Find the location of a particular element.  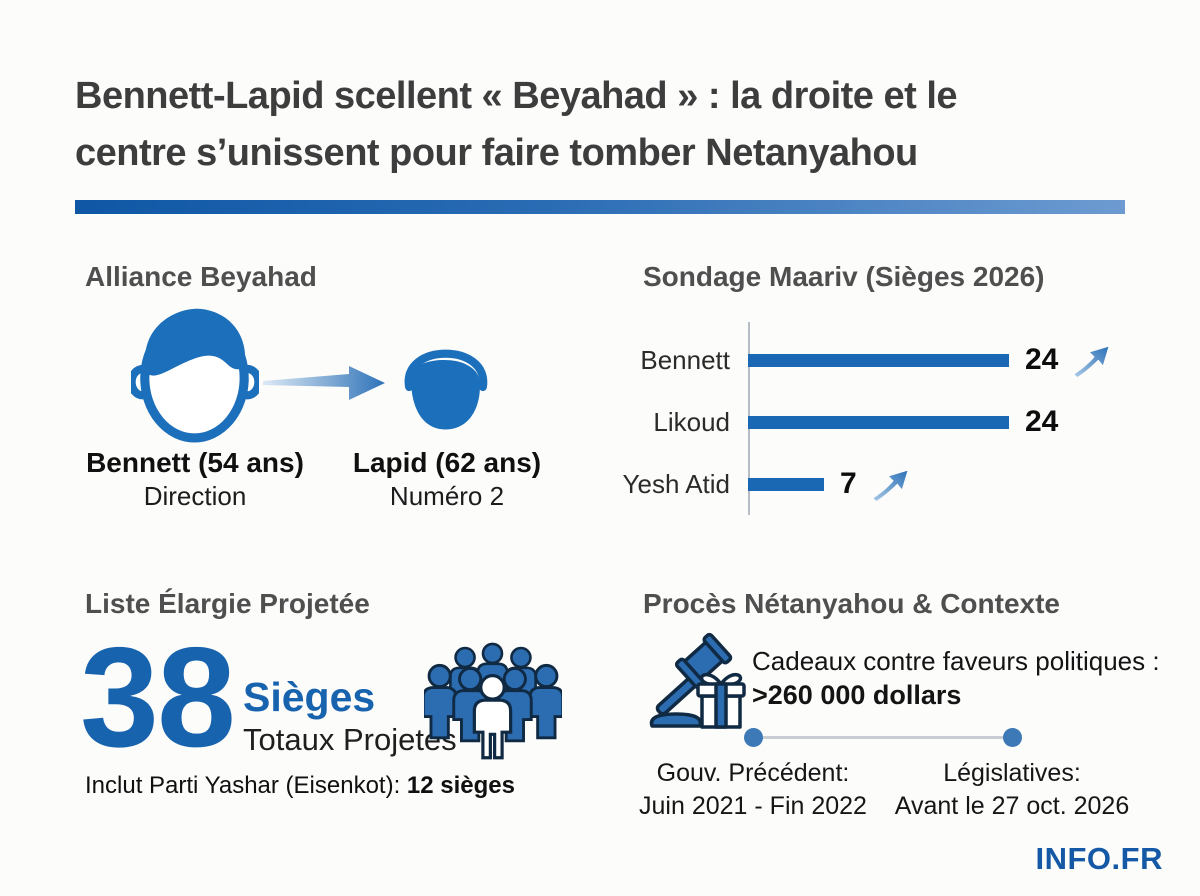

projected-seats-label: Sièges is located at coordinates (309, 697).